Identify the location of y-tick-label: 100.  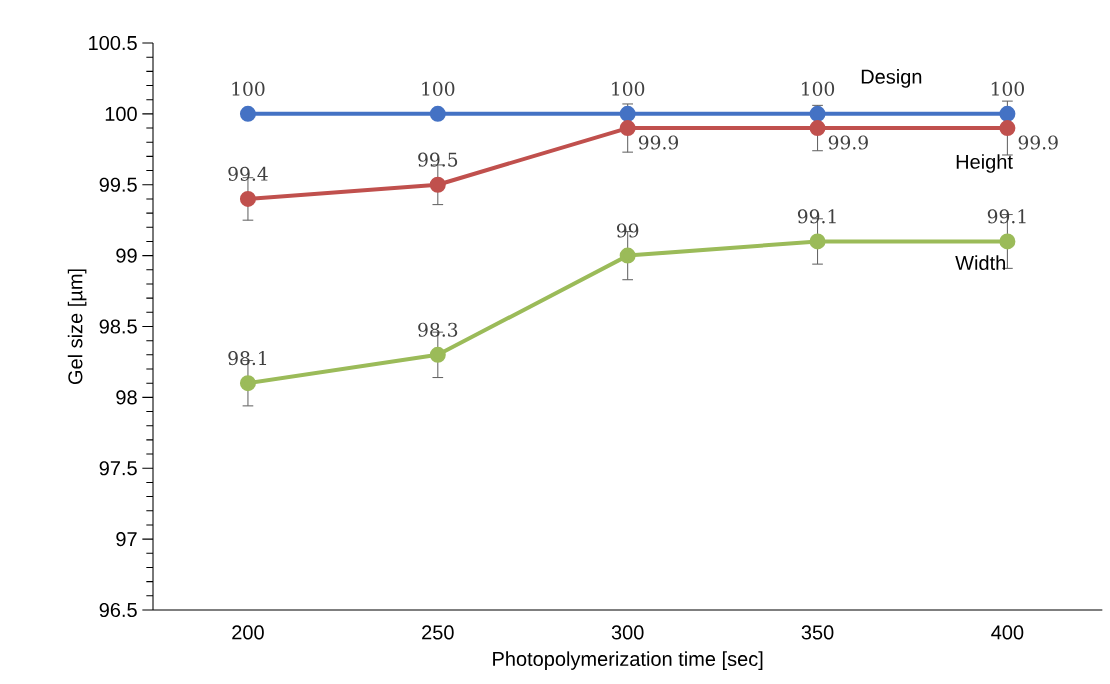
(121, 113).